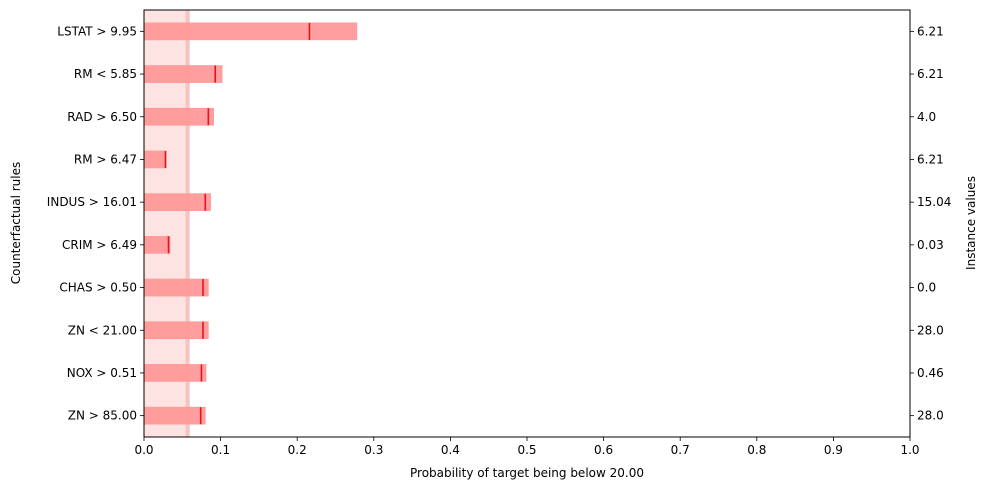 This screenshot has height=490, width=989. What do you see at coordinates (603, 450) in the screenshot?
I see `x-tick-label: 0.6` at bounding box center [603, 450].